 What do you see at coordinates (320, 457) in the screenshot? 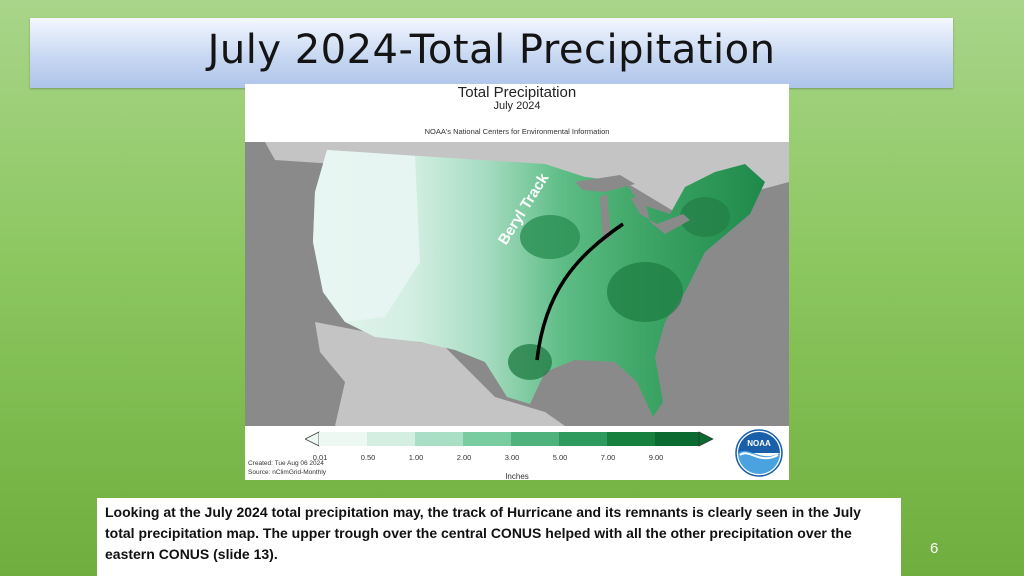
I see `legend-tick: 0.01` at bounding box center [320, 457].